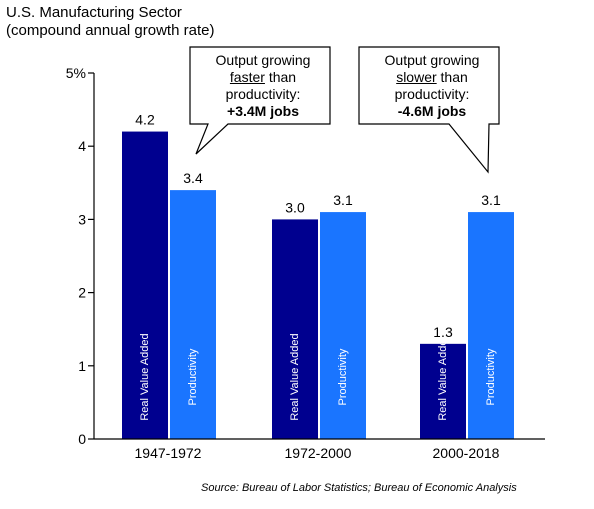 This screenshot has width=594, height=509. Describe the element at coordinates (263, 60) in the screenshot. I see `callout-faster-line1: Output growing` at that location.